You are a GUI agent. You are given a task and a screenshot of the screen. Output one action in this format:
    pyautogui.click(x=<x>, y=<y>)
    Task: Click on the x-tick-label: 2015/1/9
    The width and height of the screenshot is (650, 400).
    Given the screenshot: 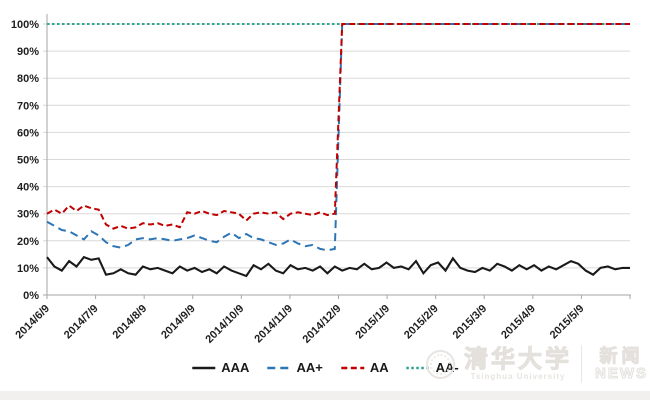 What is the action you would take?
    pyautogui.click(x=372, y=322)
    